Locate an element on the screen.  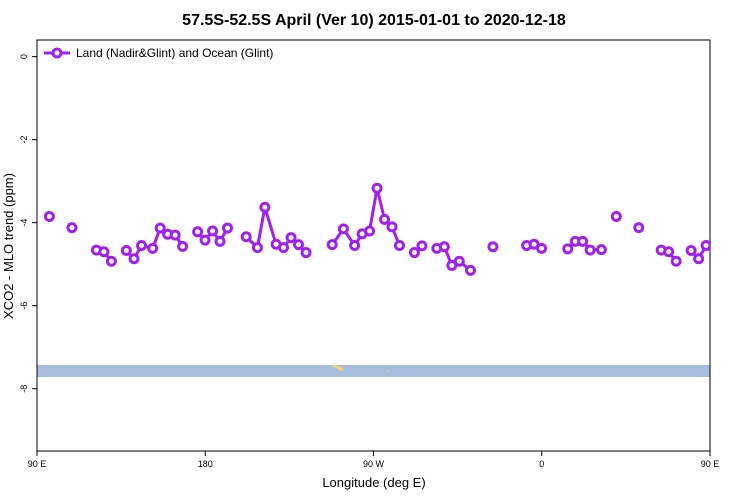
x-axis: 90 E 180 90 W 0 90 E is located at coordinates (374, 460).